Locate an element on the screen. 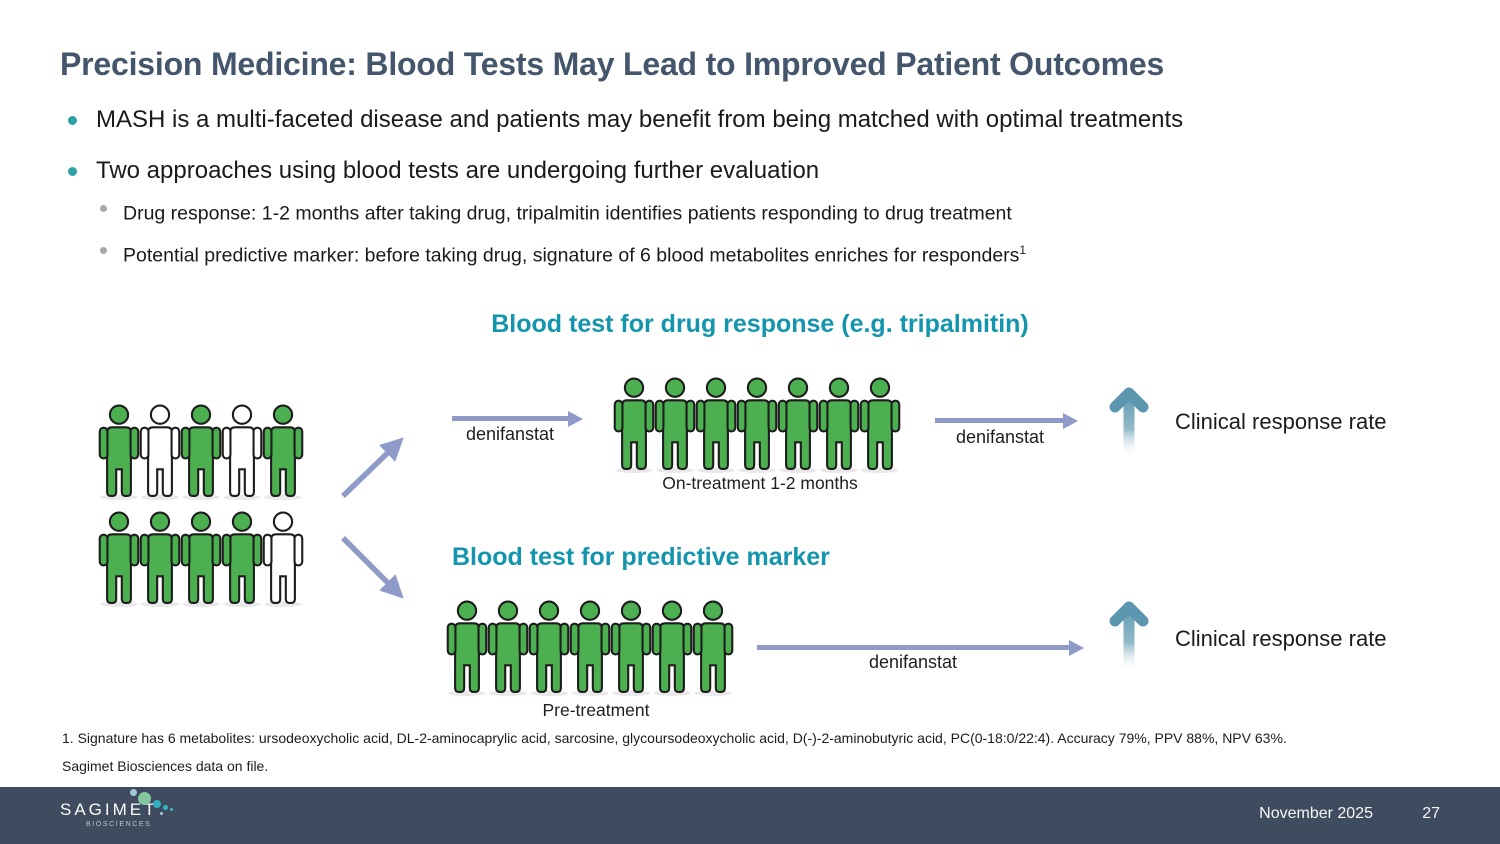 This screenshot has width=1500, height=844. footnote-line-2: Sagimet Biosciences data on file. is located at coordinates (165, 766).